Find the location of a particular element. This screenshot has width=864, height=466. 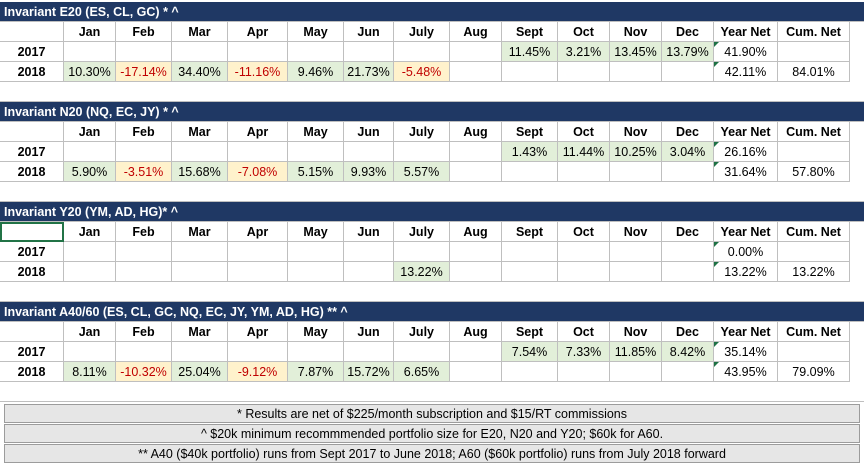

section-title: Invariant N20 (NQ, EC, JY) * ^ is located at coordinates (432, 112).